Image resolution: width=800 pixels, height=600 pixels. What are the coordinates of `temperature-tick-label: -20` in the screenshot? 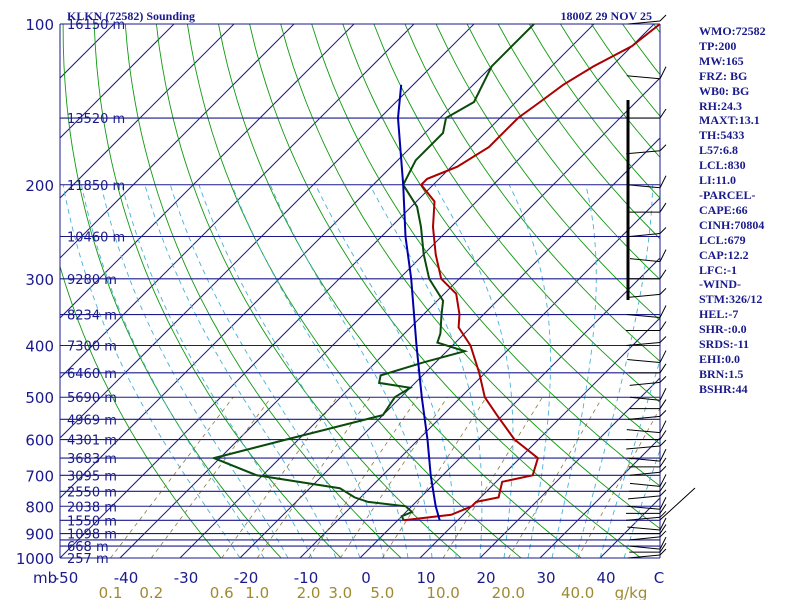 It's located at (246, 578).